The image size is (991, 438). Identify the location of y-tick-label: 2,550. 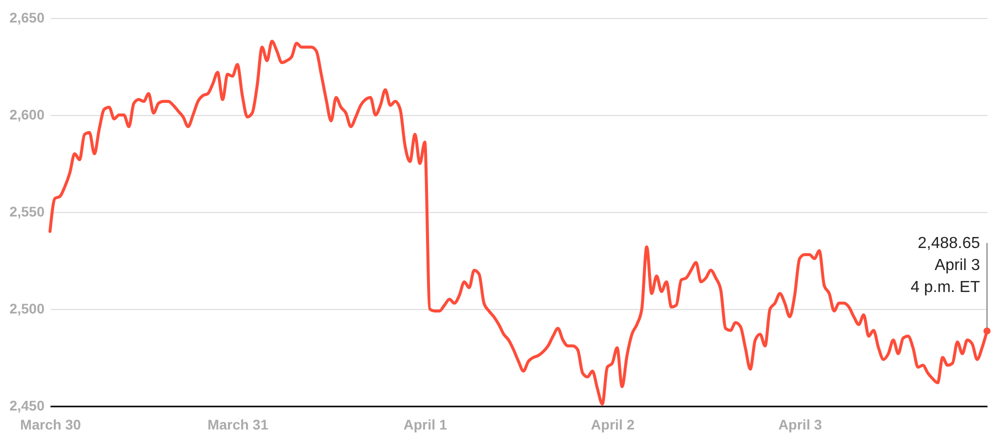
(27, 212).